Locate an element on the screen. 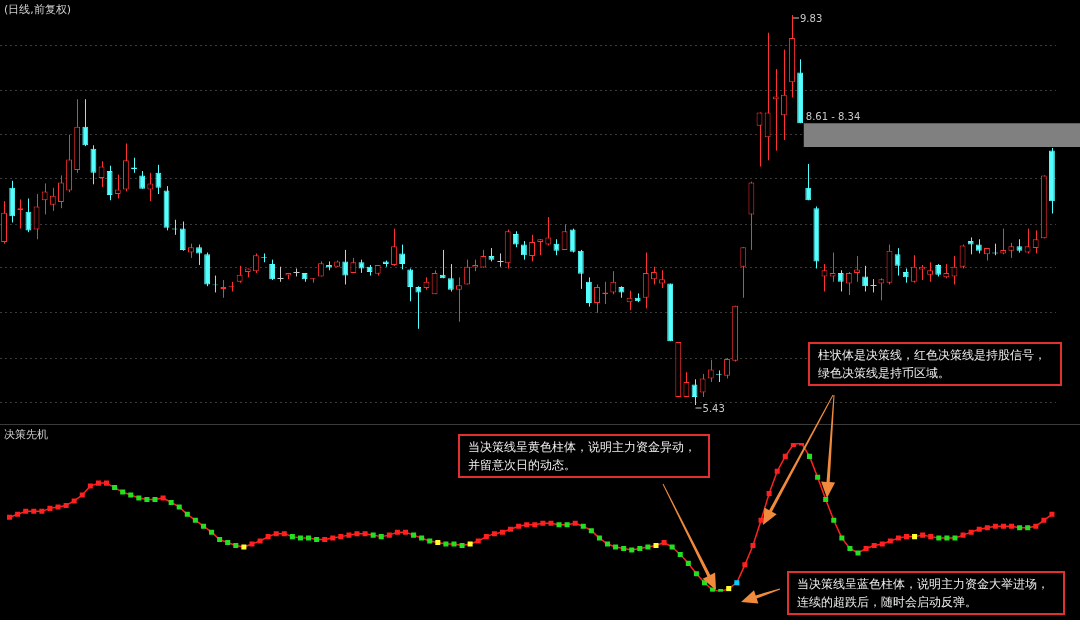 The width and height of the screenshot is (1080, 620). annotation: 柱状体是决策线，红色决策线是持股信号，绿色决策线是持币区域。 is located at coordinates (935, 364).